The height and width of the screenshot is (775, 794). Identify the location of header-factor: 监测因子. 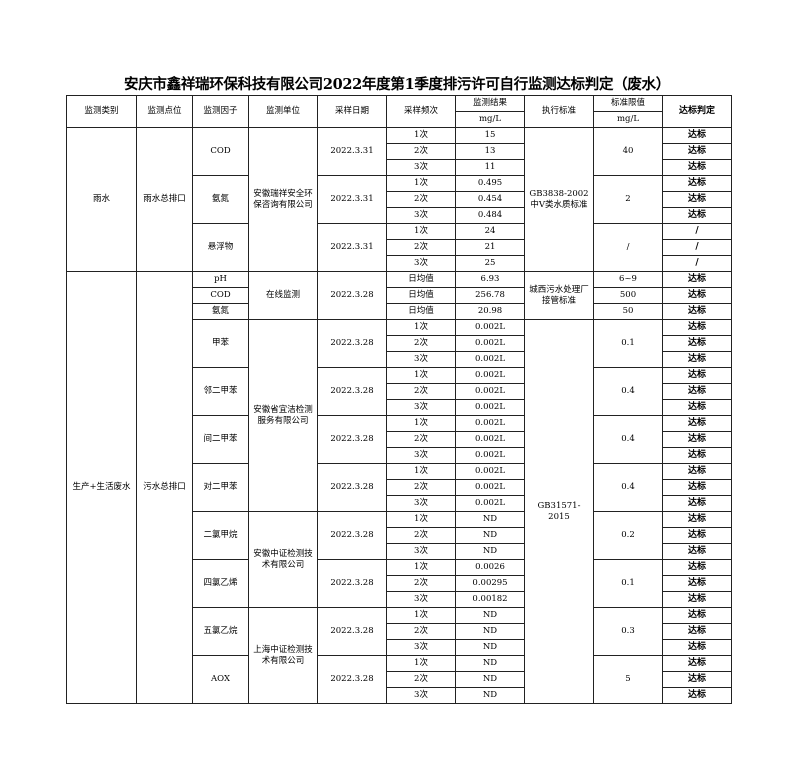
(220, 111).